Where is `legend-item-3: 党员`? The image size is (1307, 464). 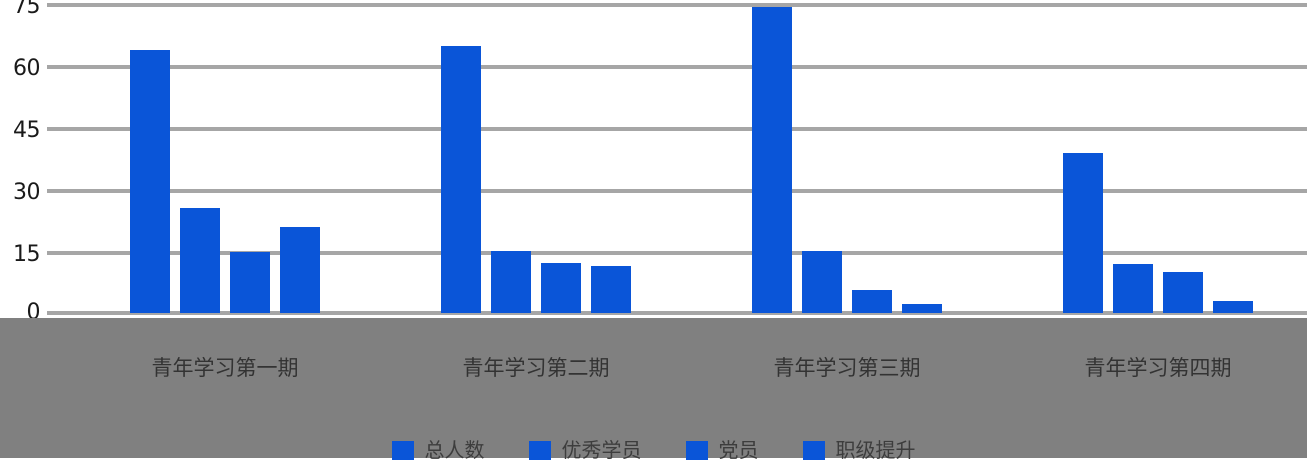 legend-item-3: 党员 is located at coordinates (722, 450).